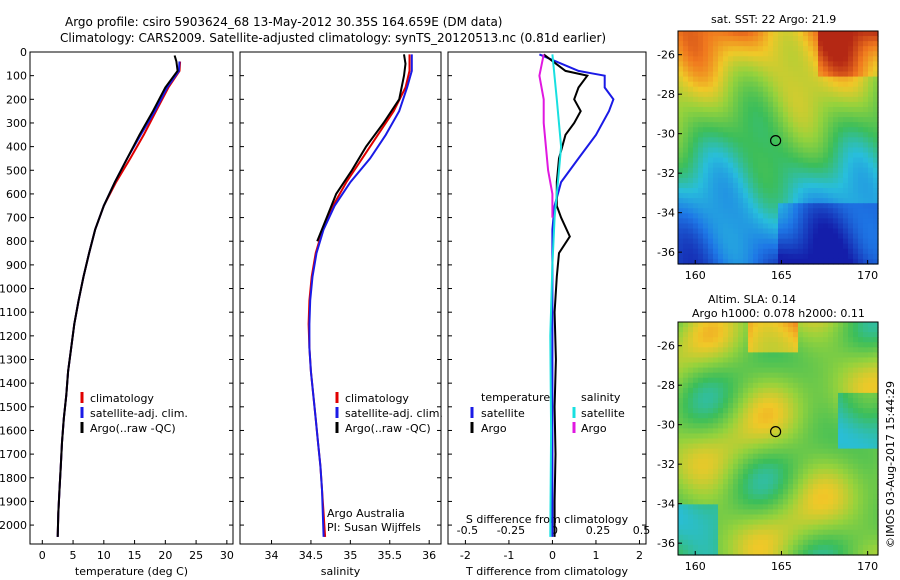  Describe the element at coordinates (16, 147) in the screenshot. I see `y-tick-label: 400` at that location.